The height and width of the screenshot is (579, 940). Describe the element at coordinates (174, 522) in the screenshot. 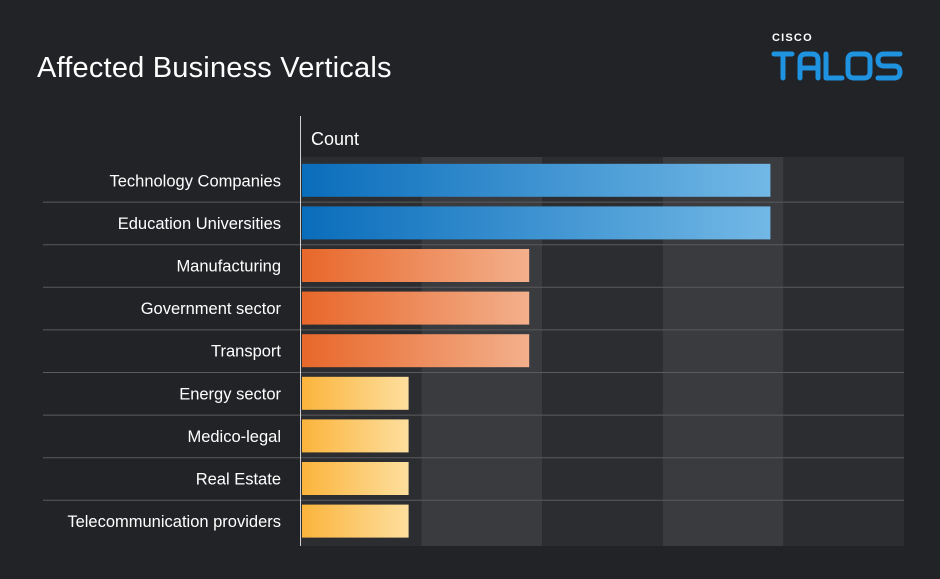

I see `category-label: Telecommunication providers` at that location.